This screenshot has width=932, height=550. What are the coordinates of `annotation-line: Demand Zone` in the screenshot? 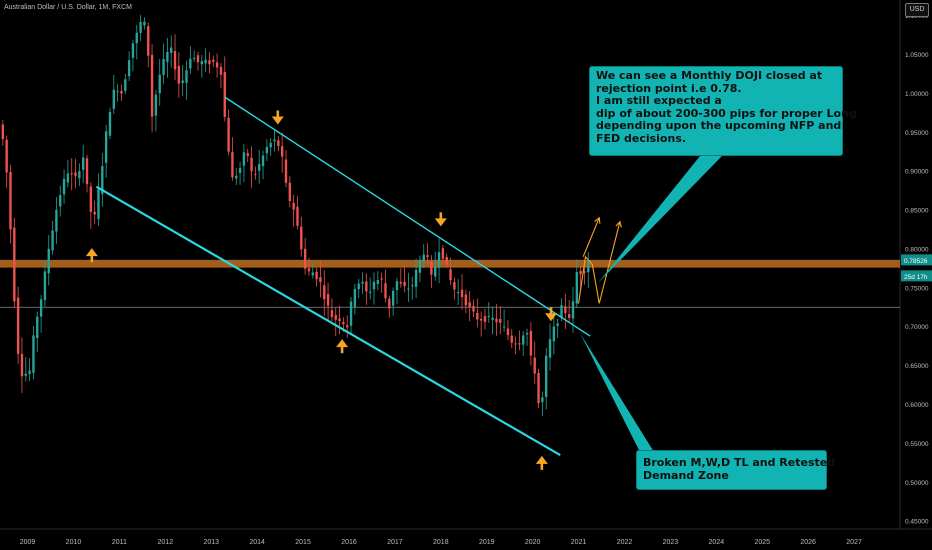 It's located at (686, 475).